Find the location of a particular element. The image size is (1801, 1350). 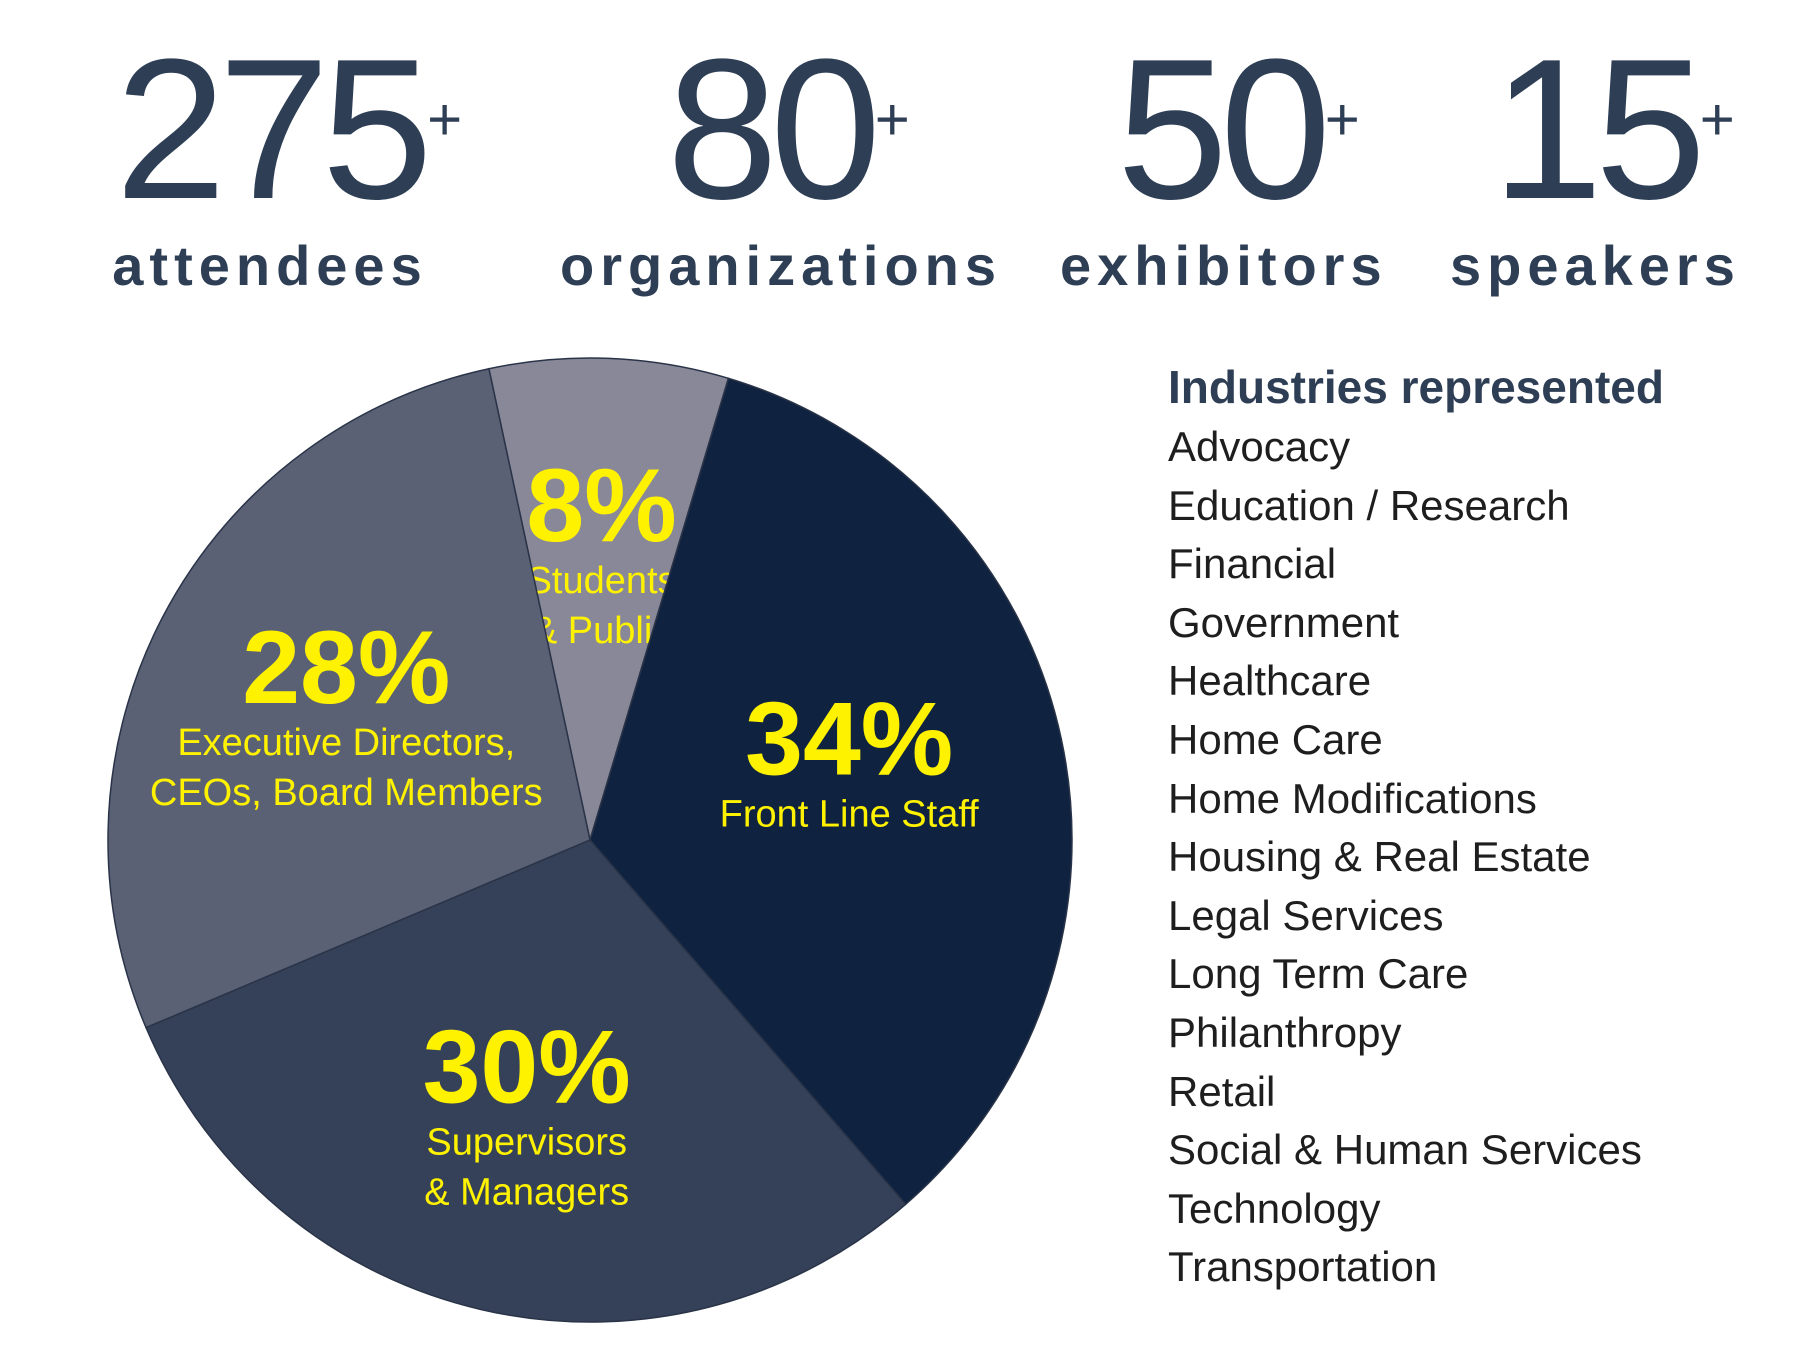

industry-item: Technology is located at coordinates (1274, 1208).